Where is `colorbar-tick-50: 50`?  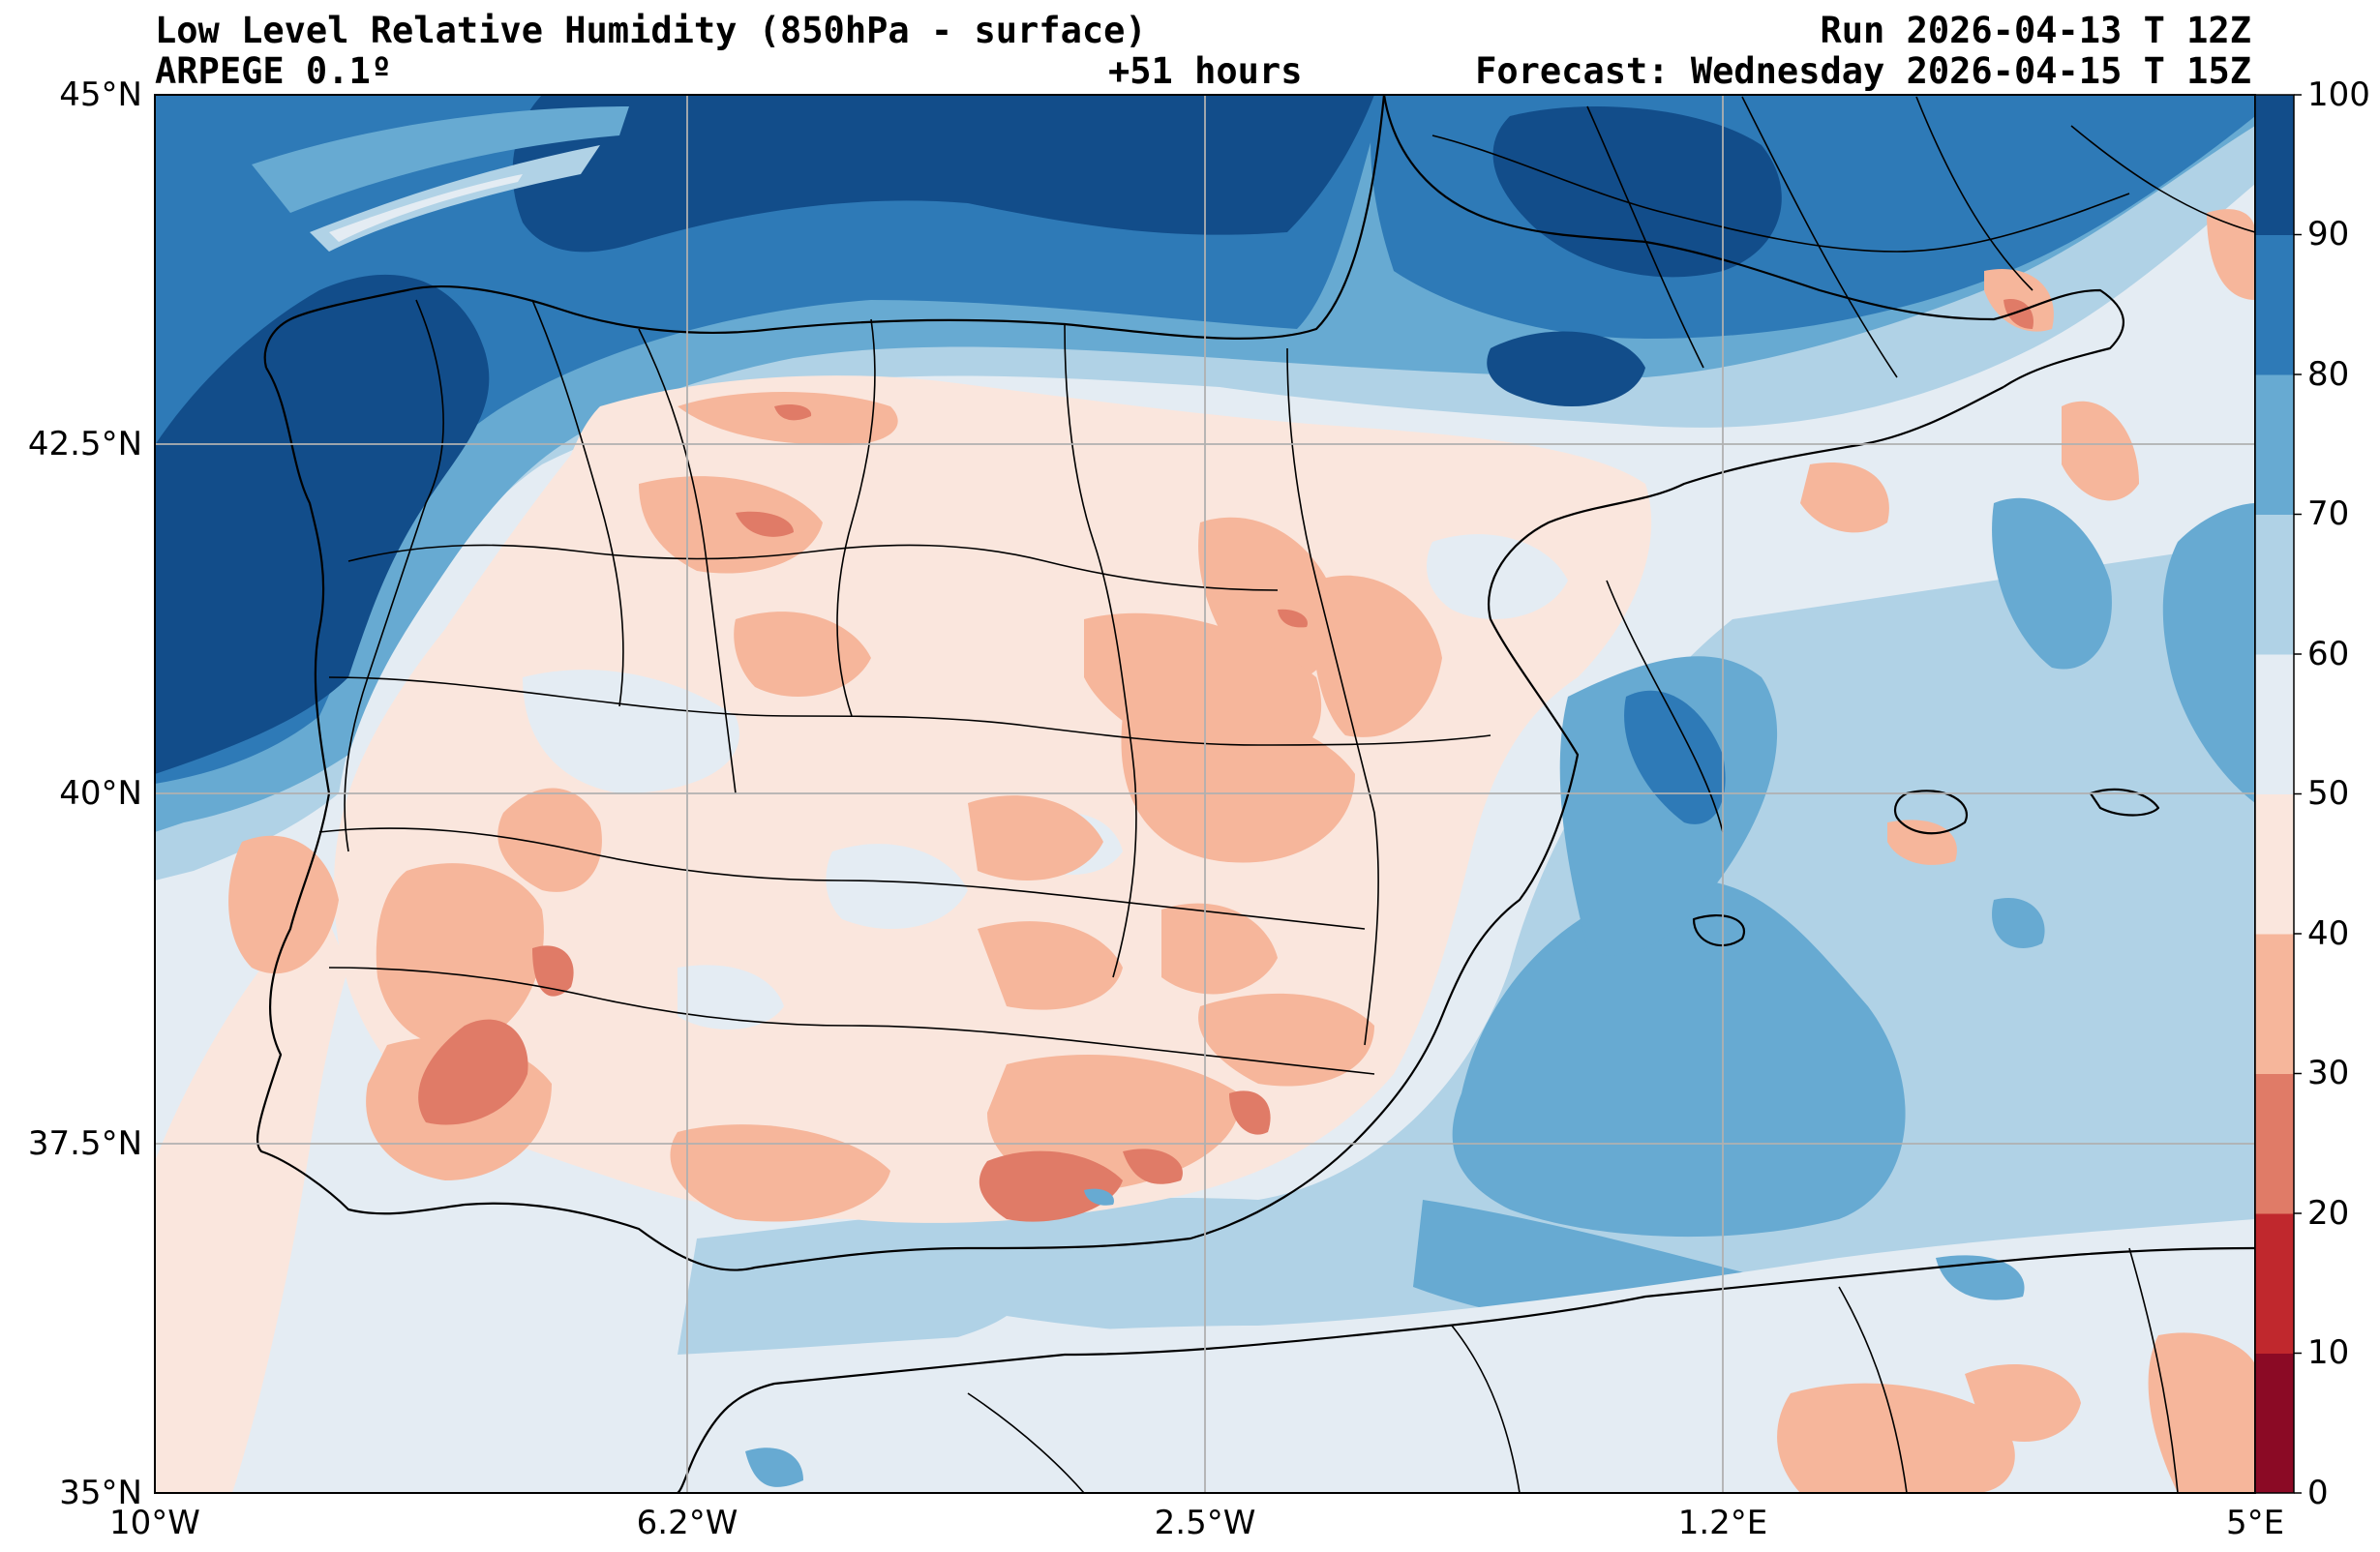
colorbar-tick-50: 50 is located at coordinates (2328, 794).